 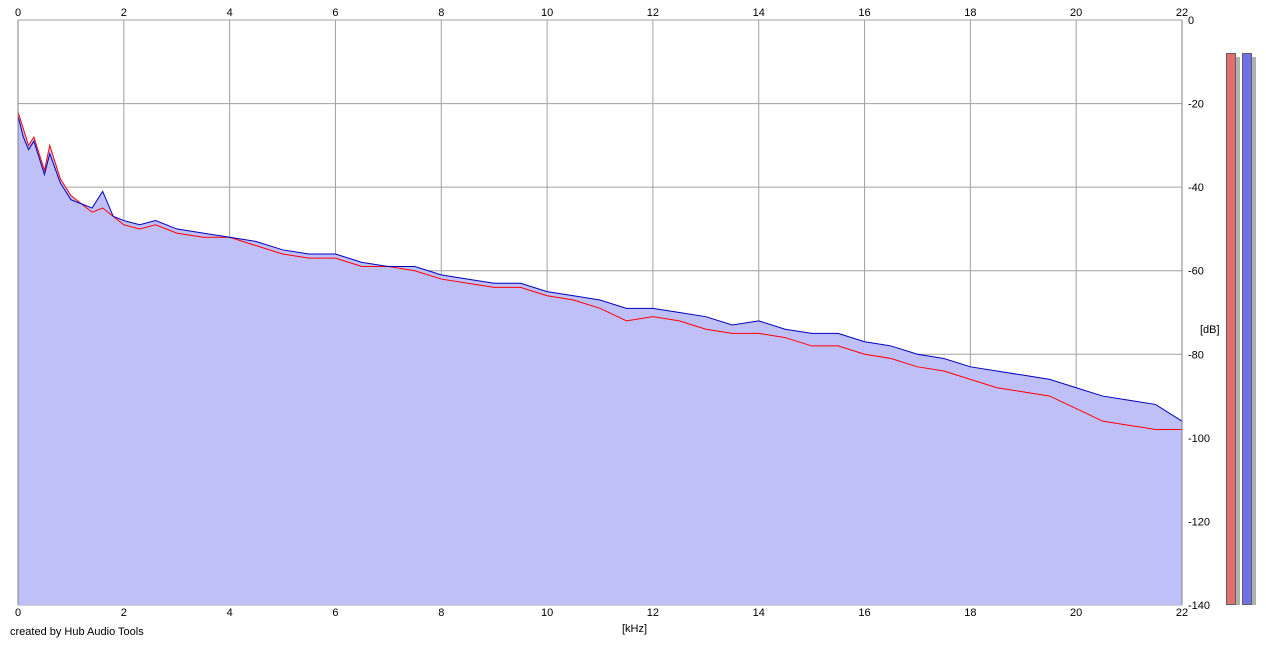 What do you see at coordinates (634, 629) in the screenshot?
I see `x-axis-label: [kHz]` at bounding box center [634, 629].